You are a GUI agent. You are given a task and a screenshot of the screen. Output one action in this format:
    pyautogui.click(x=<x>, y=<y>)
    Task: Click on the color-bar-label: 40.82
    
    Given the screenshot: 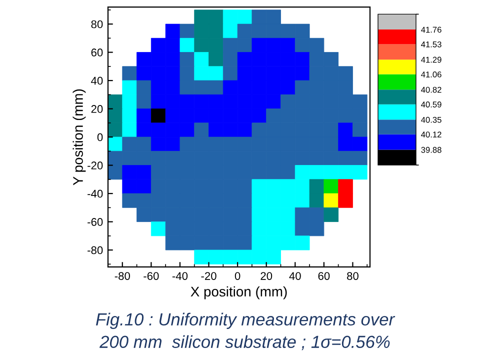 What is the action you would take?
    pyautogui.click(x=431, y=89)
    